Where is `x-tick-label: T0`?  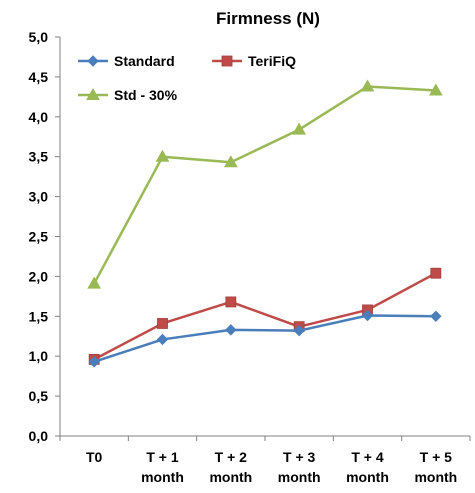
x-tick-label: T0 is located at coordinates (94, 457).